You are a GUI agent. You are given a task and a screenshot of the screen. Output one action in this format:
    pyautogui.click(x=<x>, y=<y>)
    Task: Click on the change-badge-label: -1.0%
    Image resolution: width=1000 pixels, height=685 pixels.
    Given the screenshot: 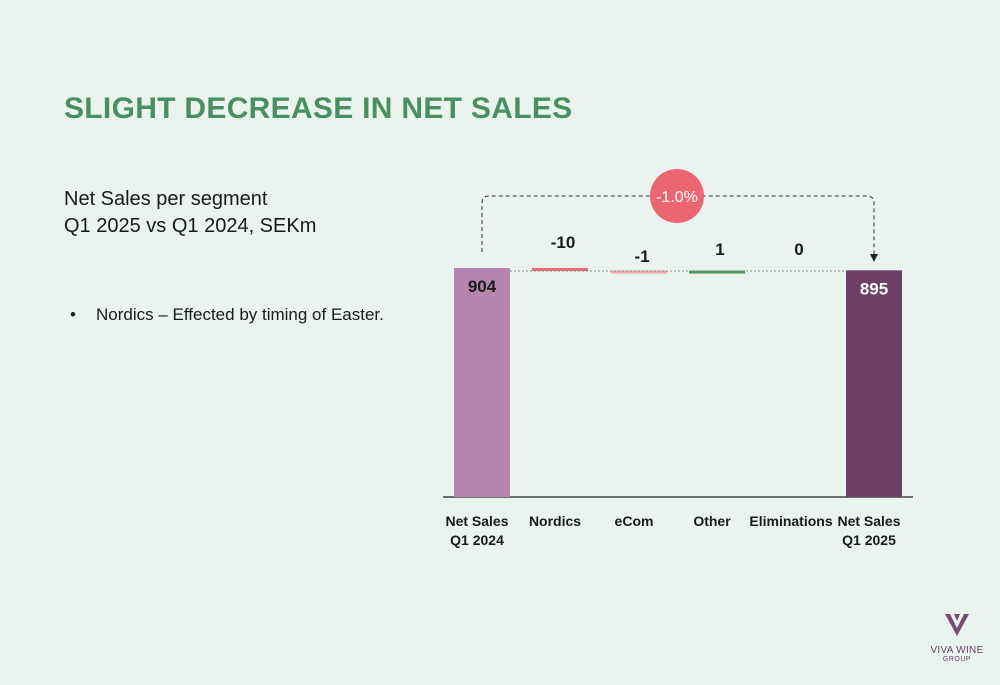 What is the action you would take?
    pyautogui.click(x=677, y=197)
    